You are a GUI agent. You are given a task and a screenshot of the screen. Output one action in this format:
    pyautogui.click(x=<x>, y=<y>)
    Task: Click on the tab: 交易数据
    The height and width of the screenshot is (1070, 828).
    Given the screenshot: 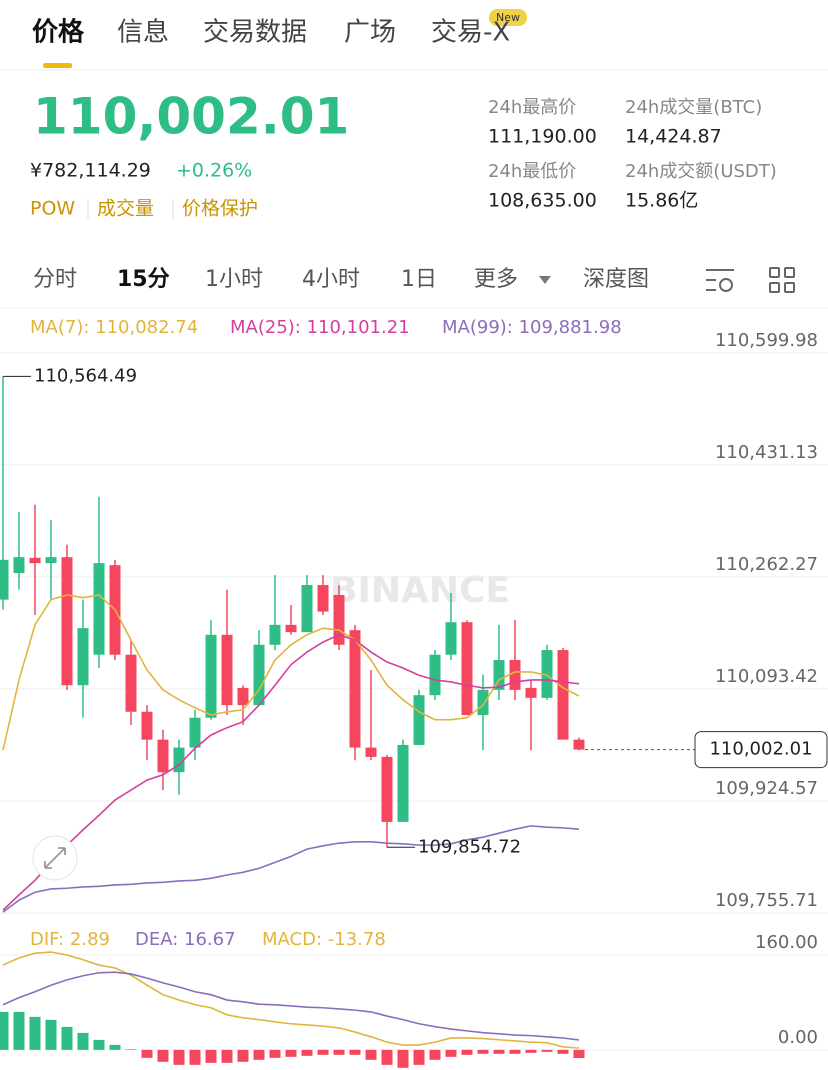 What is the action you would take?
    pyautogui.click(x=255, y=33)
    